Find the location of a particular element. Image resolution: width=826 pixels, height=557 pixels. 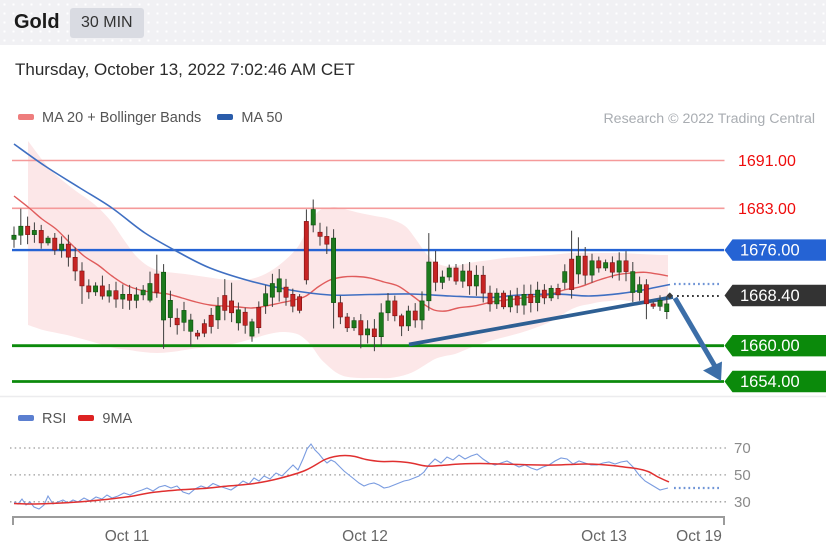

svg-text: 50 is located at coordinates (742, 475).